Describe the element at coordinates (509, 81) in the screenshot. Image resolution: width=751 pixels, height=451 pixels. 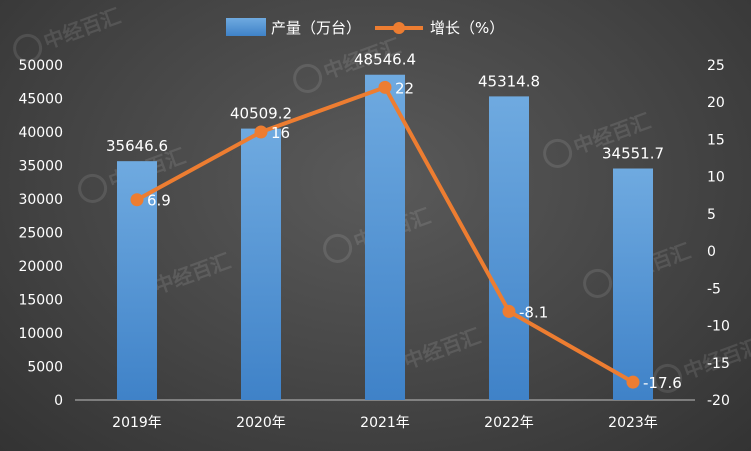
I see `bar-value-label: 45314.8` at that location.